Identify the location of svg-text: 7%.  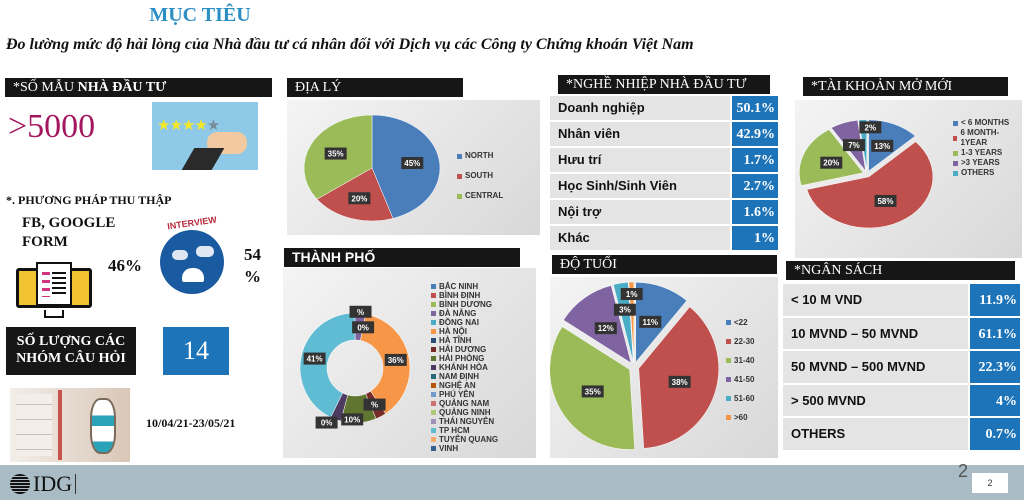
(854, 145).